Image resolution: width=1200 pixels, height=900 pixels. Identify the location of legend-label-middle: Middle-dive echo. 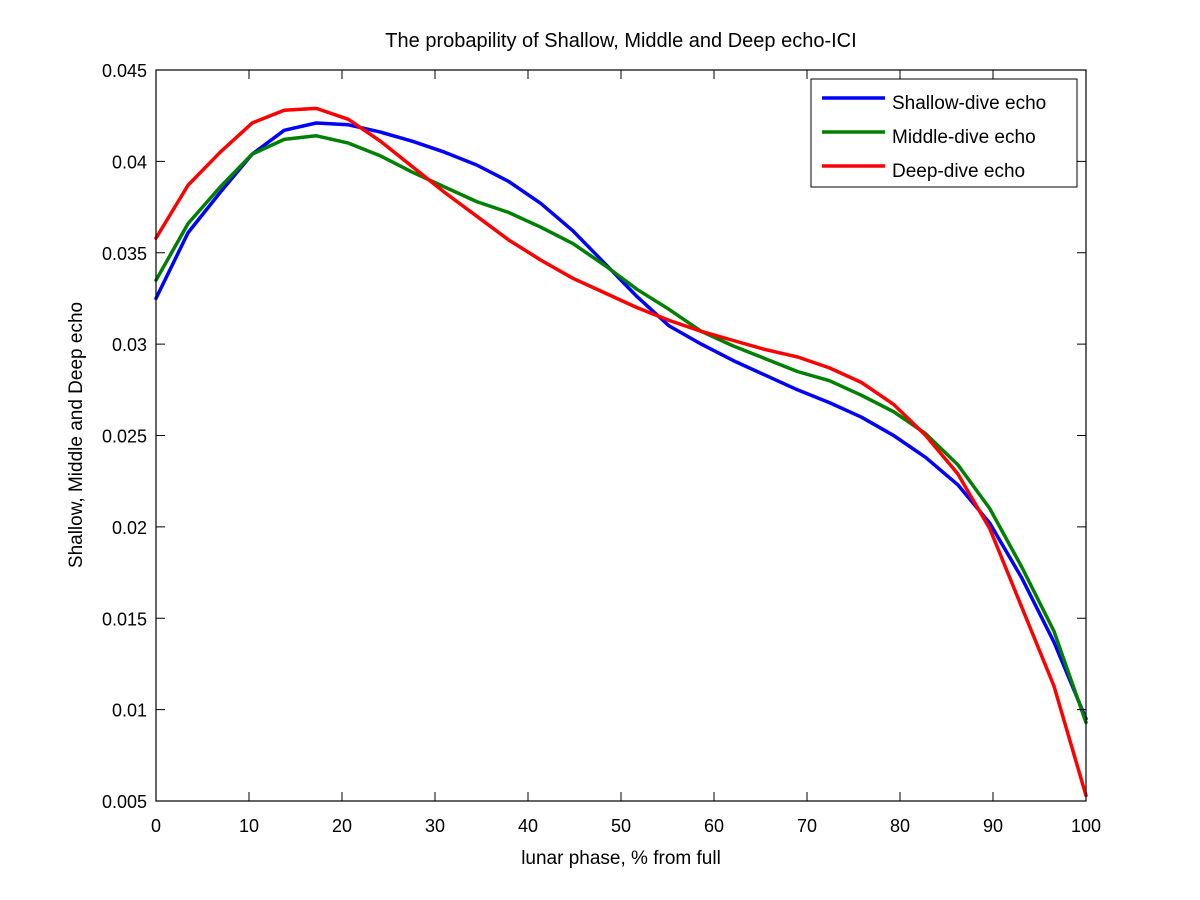
(964, 137).